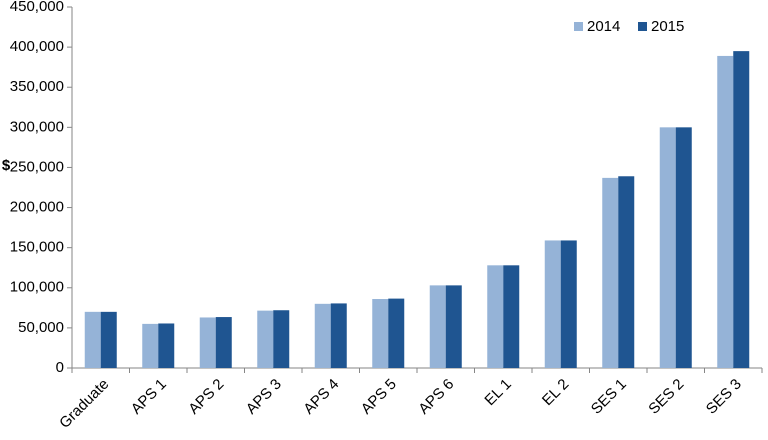  Describe the element at coordinates (37, 207) in the screenshot. I see `y-tick-label: 200,000` at that location.